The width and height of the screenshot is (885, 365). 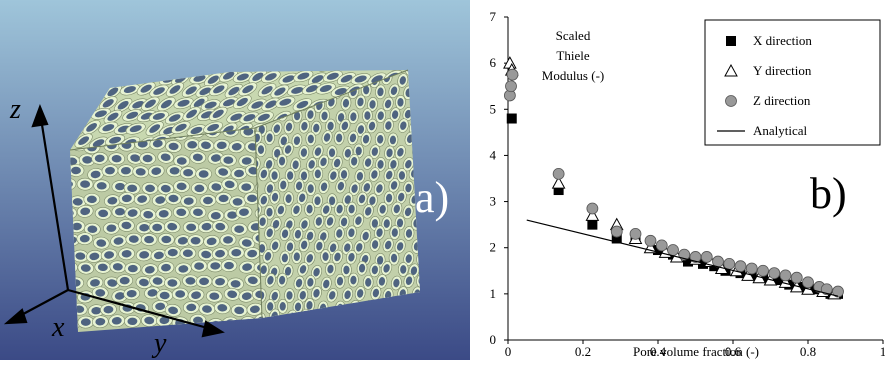 I want to click on y-tick-label: 2, so click(x=493, y=247).